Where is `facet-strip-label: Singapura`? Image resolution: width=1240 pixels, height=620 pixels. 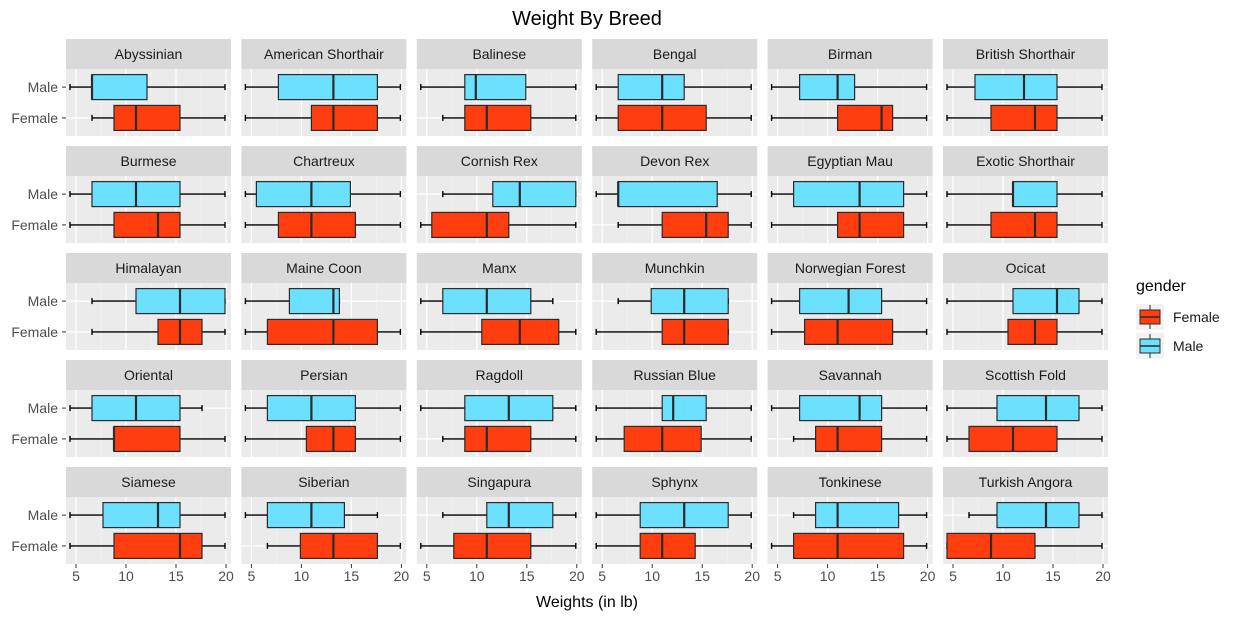 facet-strip-label: Singapura is located at coordinates (499, 482).